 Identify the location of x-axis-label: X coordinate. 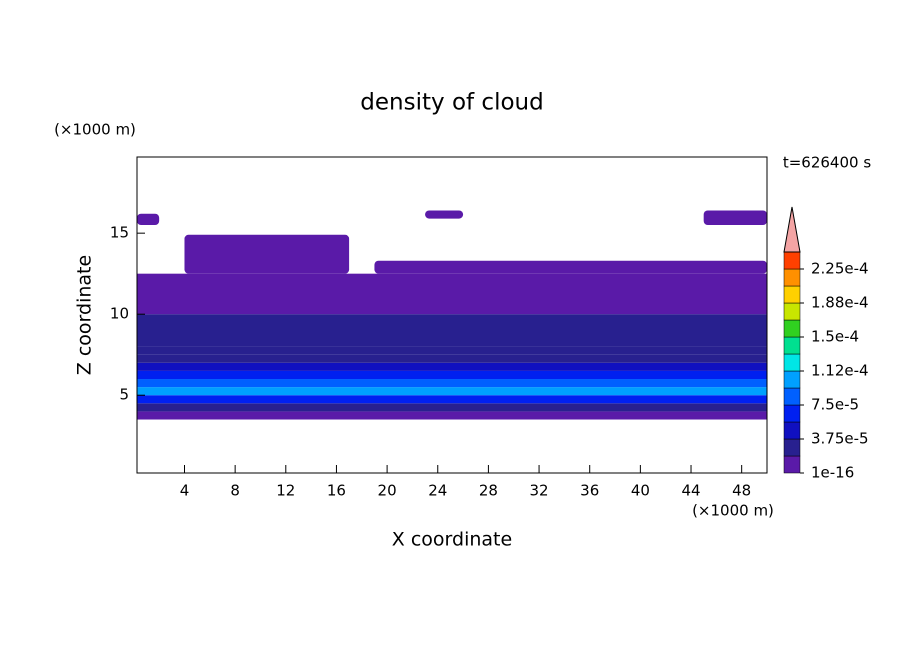
(452, 540).